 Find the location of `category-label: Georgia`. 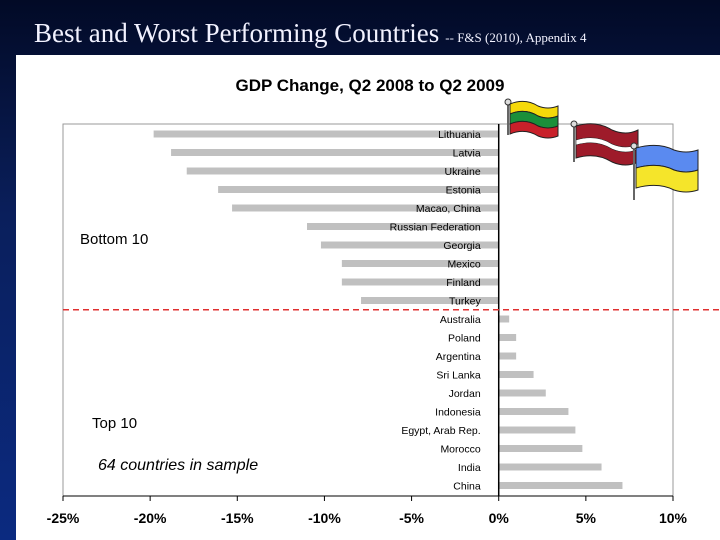

category-label: Georgia is located at coordinates (462, 246).